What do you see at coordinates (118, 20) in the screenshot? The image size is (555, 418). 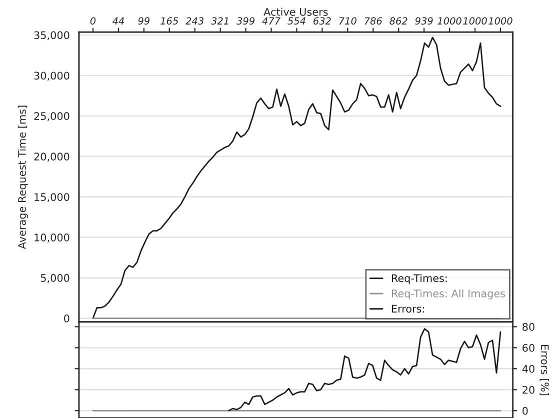 I see `text: 44` at bounding box center [118, 20].